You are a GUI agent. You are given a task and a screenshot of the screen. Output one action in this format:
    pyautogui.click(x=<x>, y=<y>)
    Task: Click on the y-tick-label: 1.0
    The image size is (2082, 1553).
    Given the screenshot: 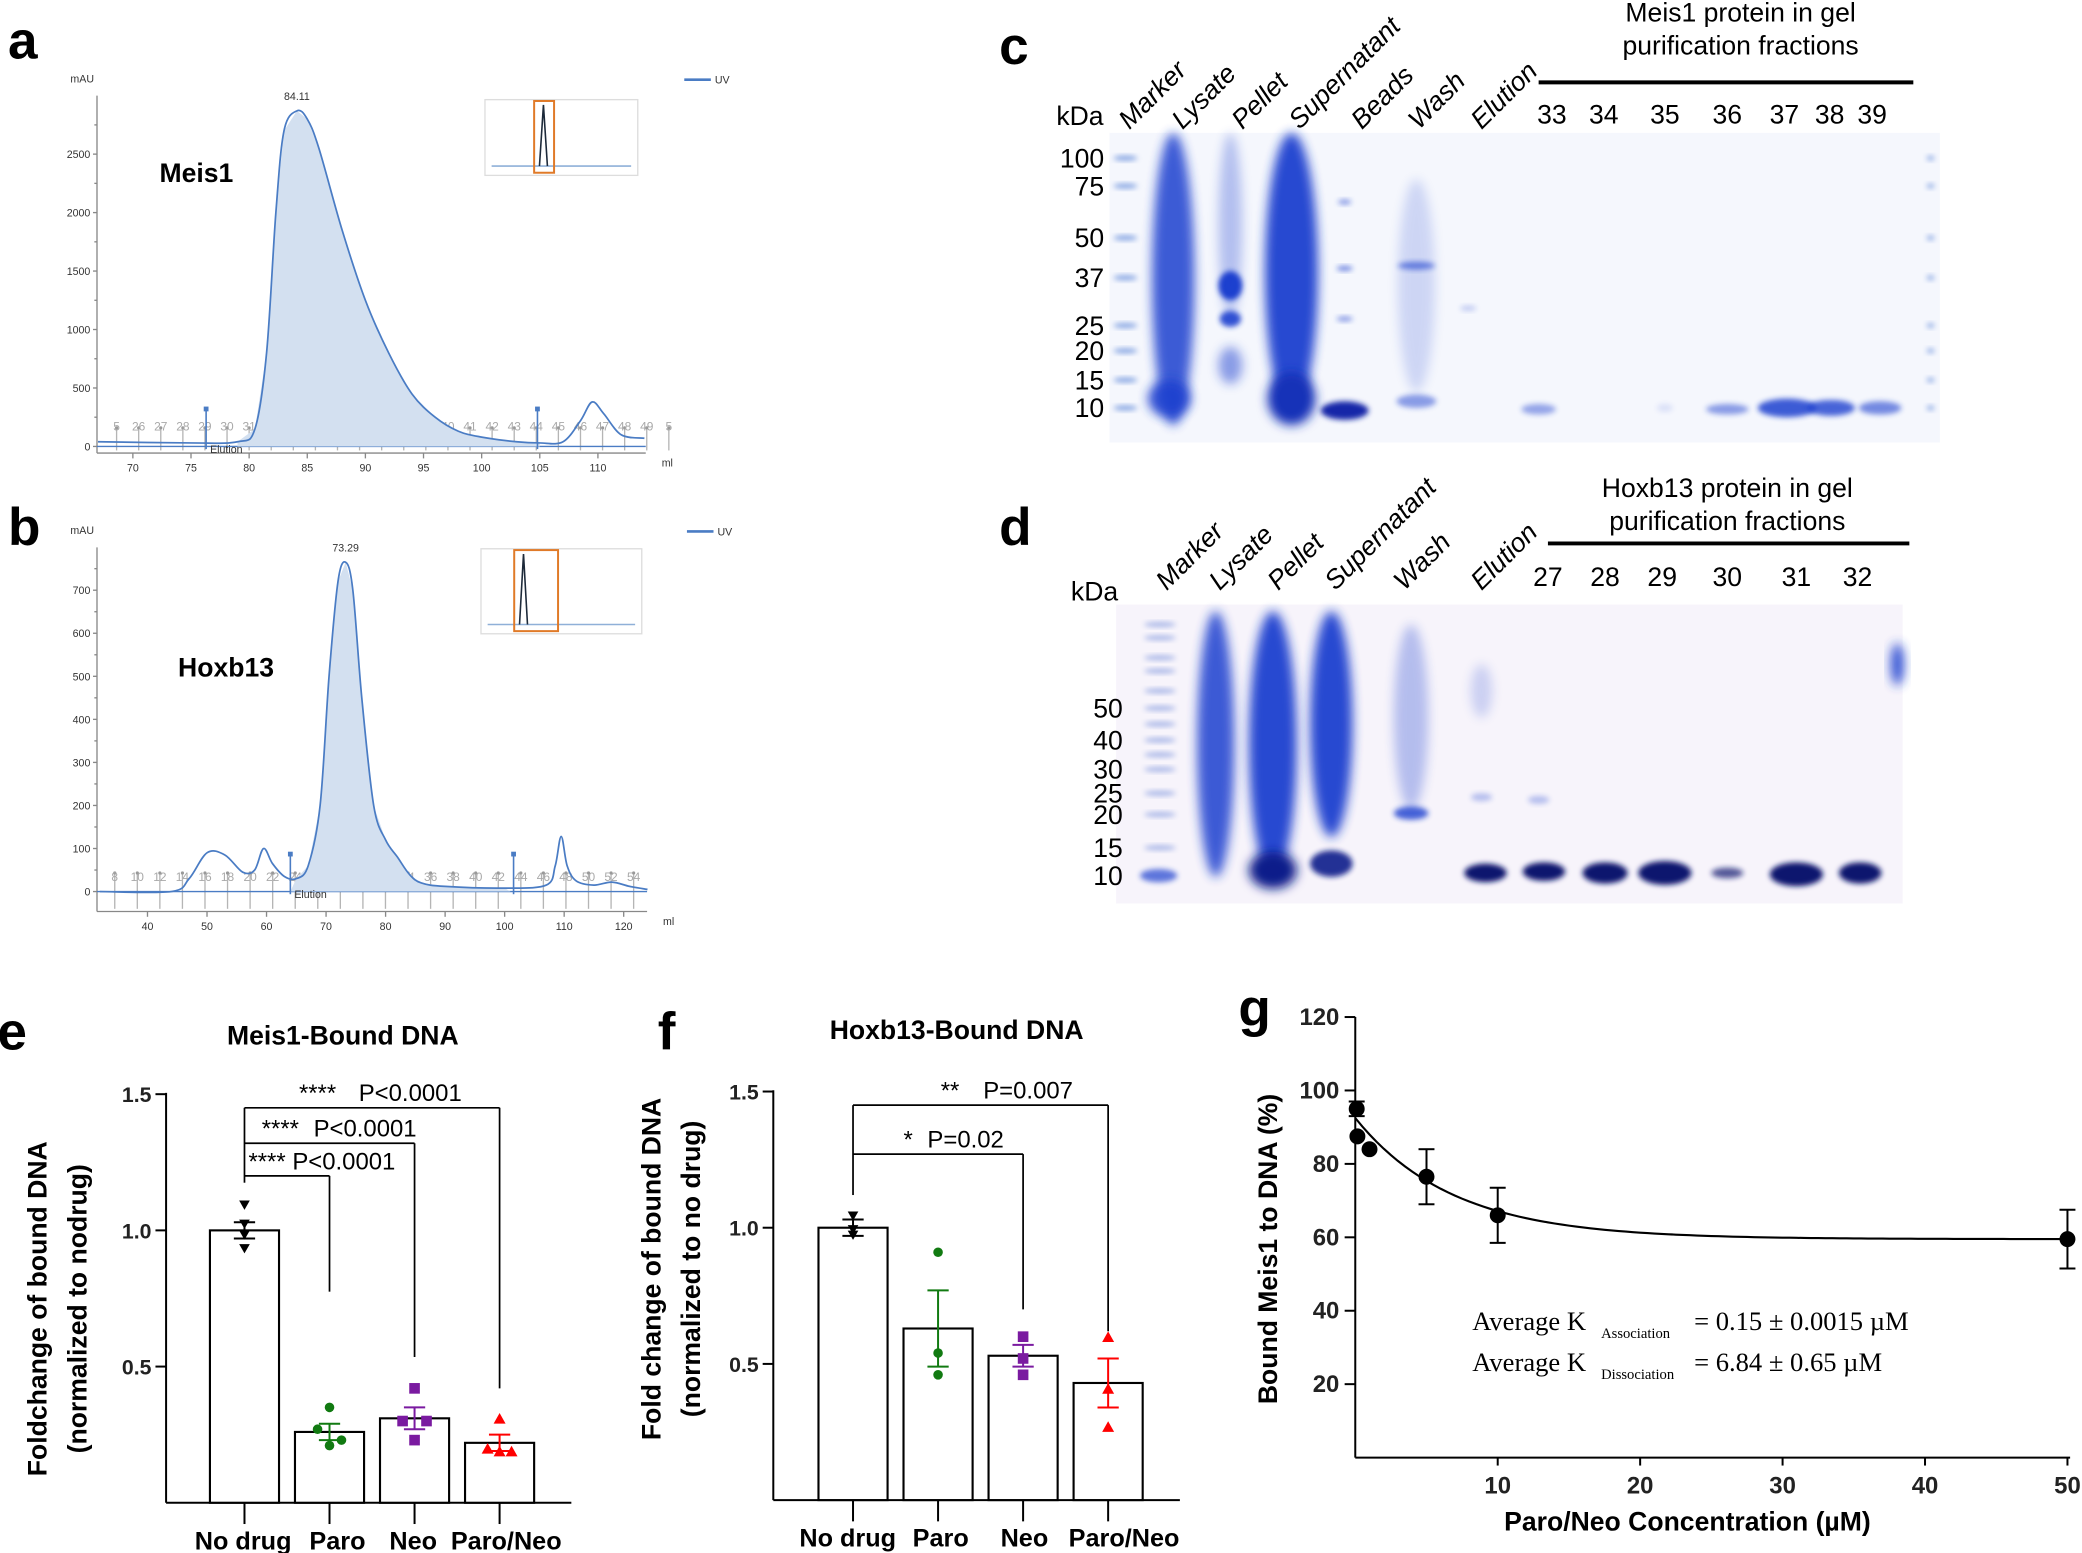 What is the action you would take?
    pyautogui.click(x=744, y=1229)
    